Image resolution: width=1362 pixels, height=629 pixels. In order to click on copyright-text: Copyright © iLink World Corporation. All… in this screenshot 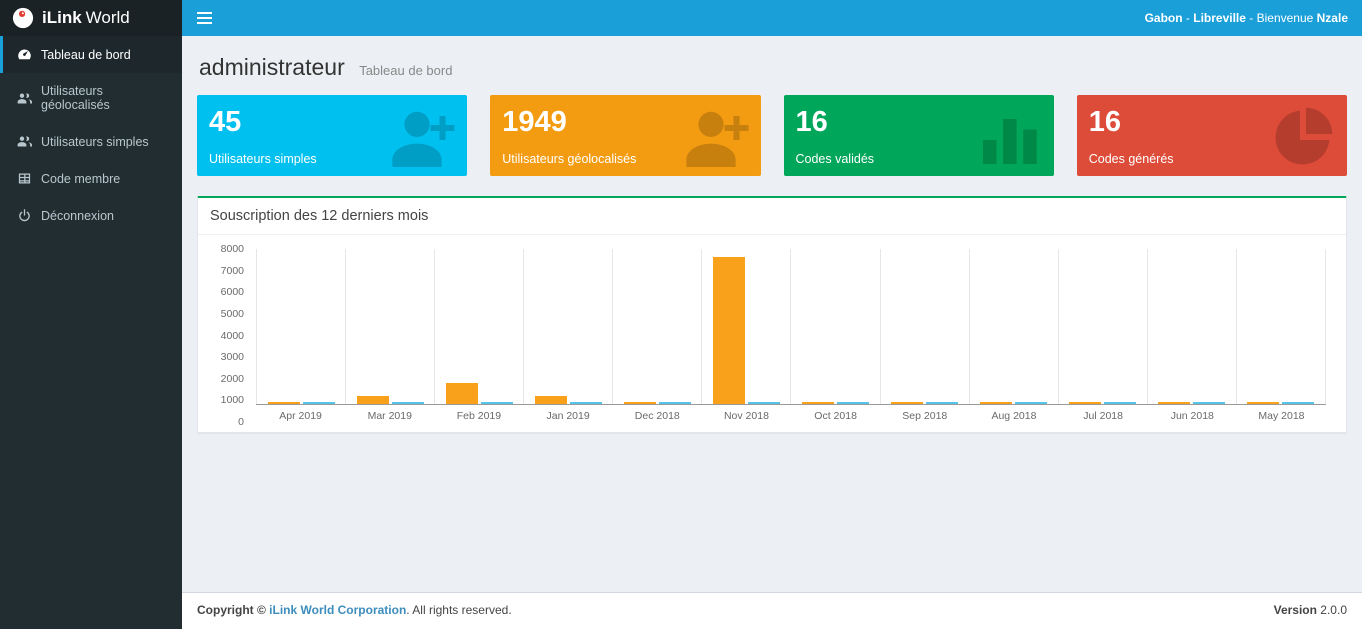, I will do `click(354, 610)`.